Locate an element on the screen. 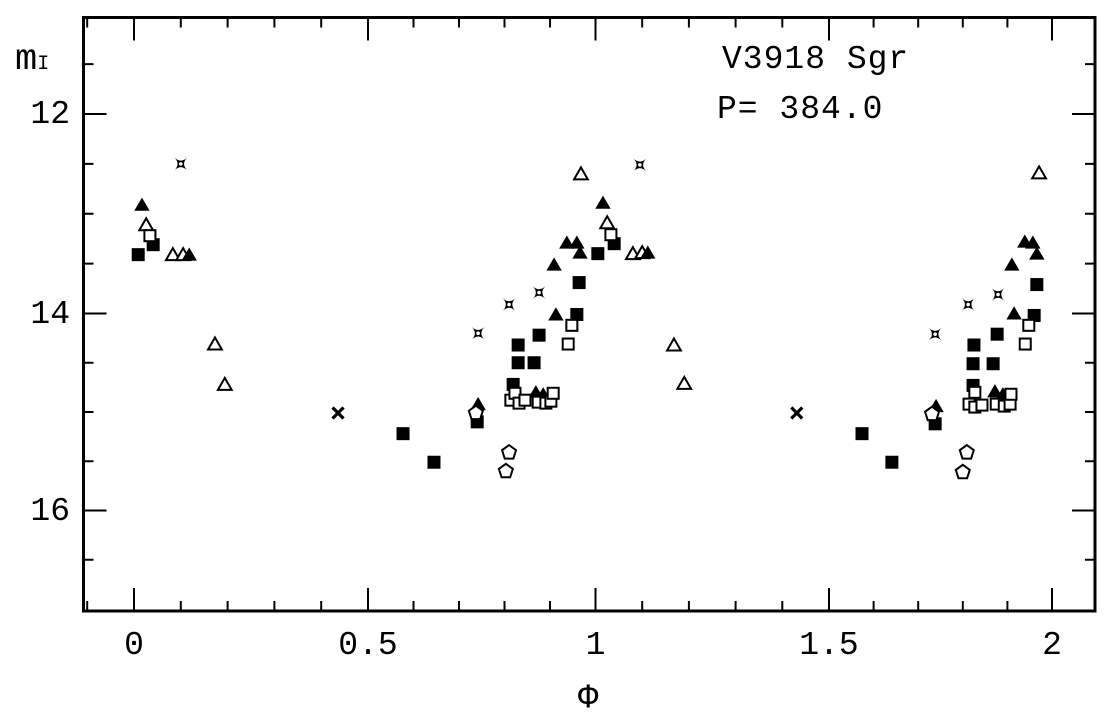  y-axis-title: mI is located at coordinates (32, 60).